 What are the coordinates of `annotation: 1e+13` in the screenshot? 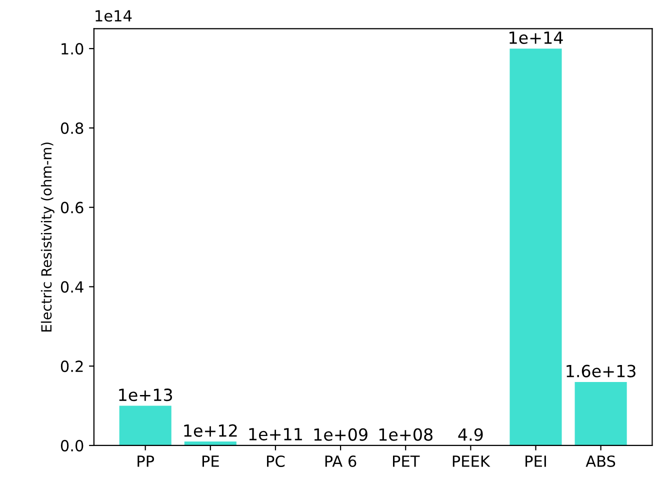 It's located at (145, 395).